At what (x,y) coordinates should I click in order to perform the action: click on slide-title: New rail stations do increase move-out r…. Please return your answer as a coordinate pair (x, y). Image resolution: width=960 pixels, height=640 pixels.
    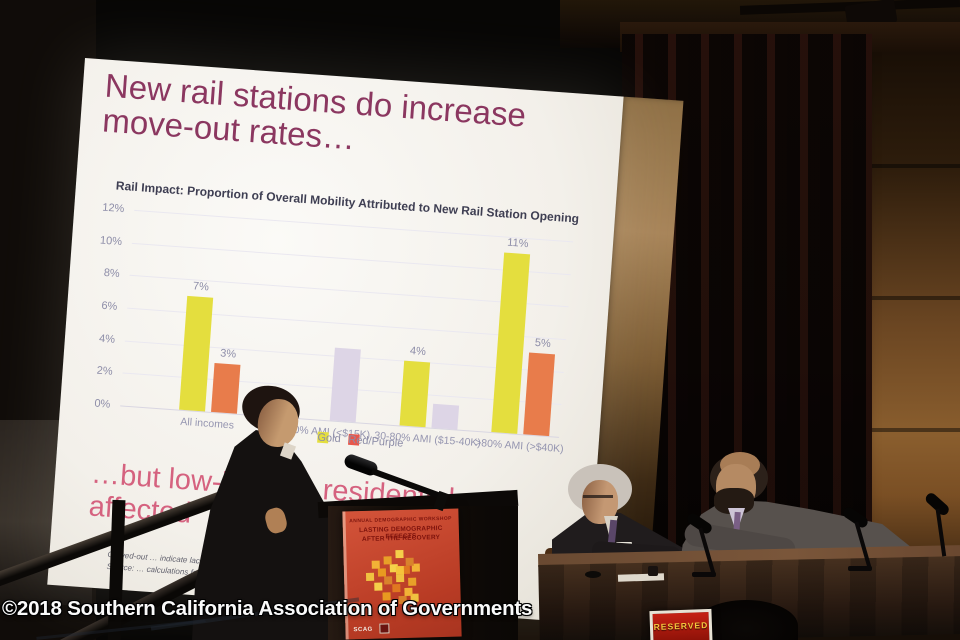
    Looking at the image, I should click on (355, 112).